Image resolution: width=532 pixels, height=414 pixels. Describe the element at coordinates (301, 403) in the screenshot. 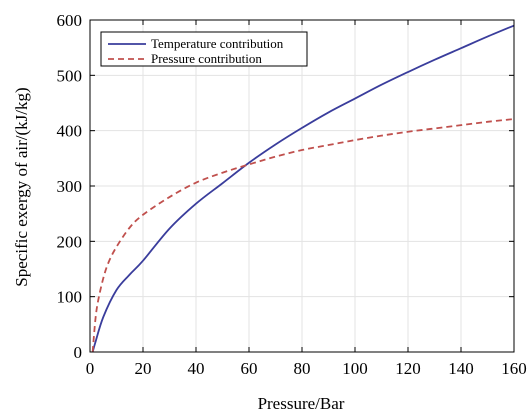

I see `x-axis-title: Pressure/Bar` at that location.